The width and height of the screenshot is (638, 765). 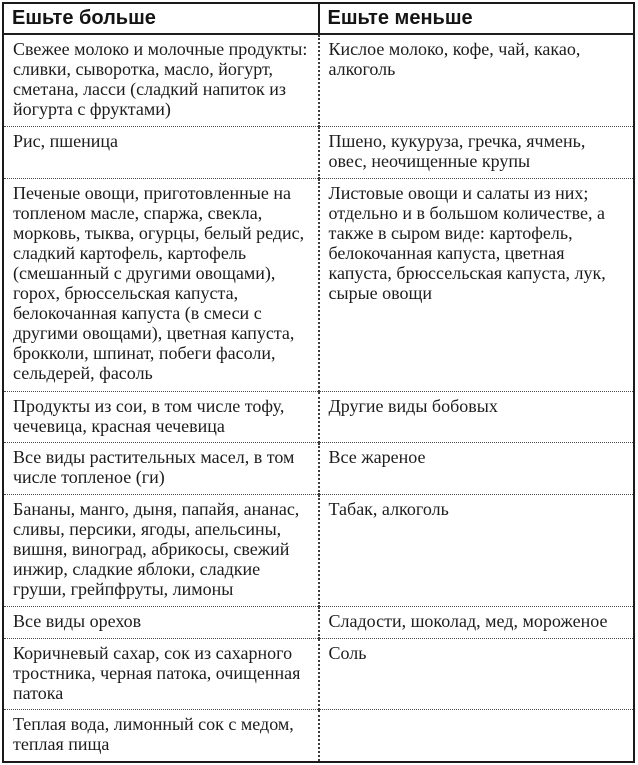 What do you see at coordinates (161, 622) in the screenshot?
I see `eat-more-cell: Все виды орехов` at bounding box center [161, 622].